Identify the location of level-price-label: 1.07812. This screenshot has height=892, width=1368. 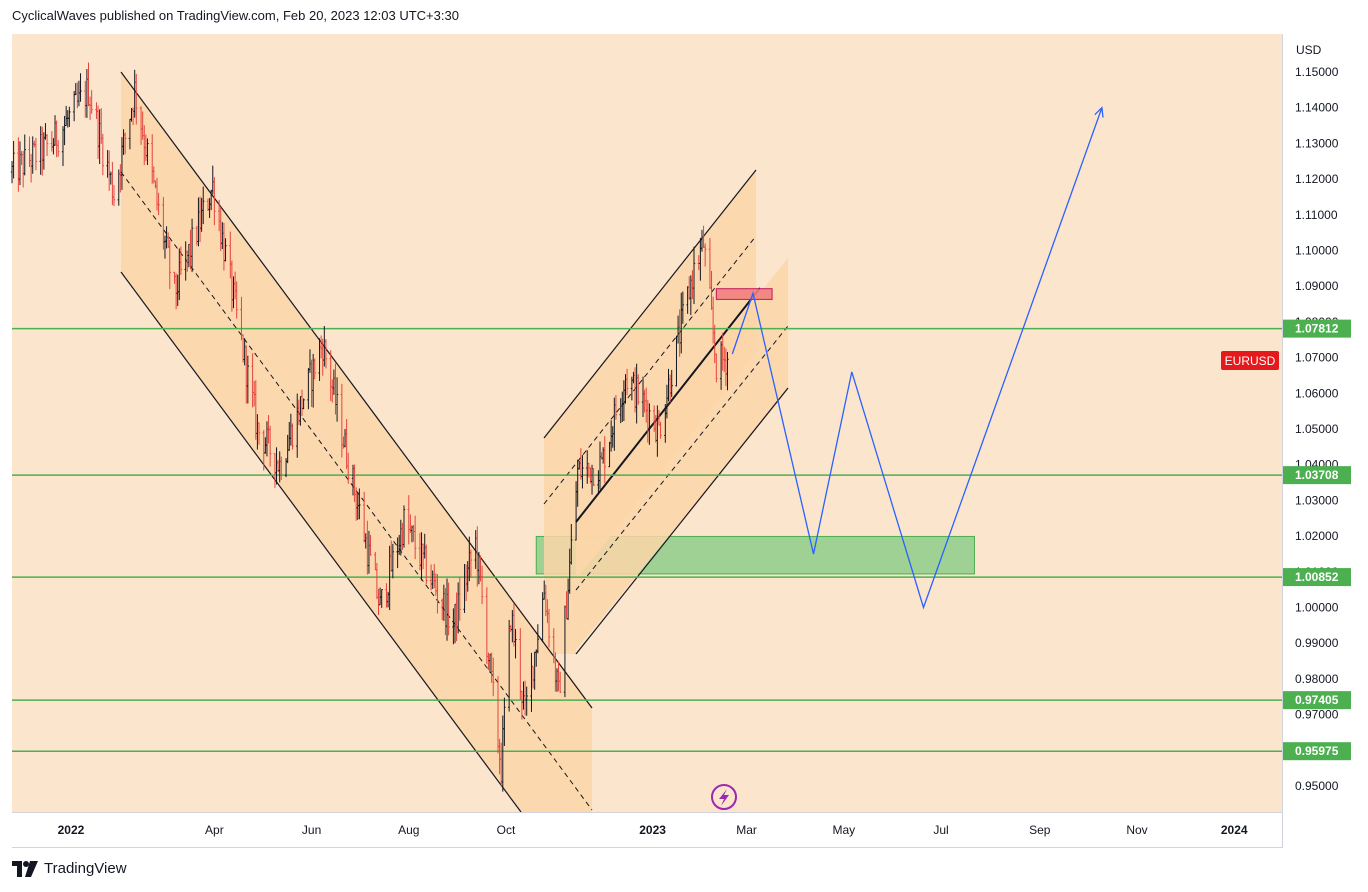
(1317, 329).